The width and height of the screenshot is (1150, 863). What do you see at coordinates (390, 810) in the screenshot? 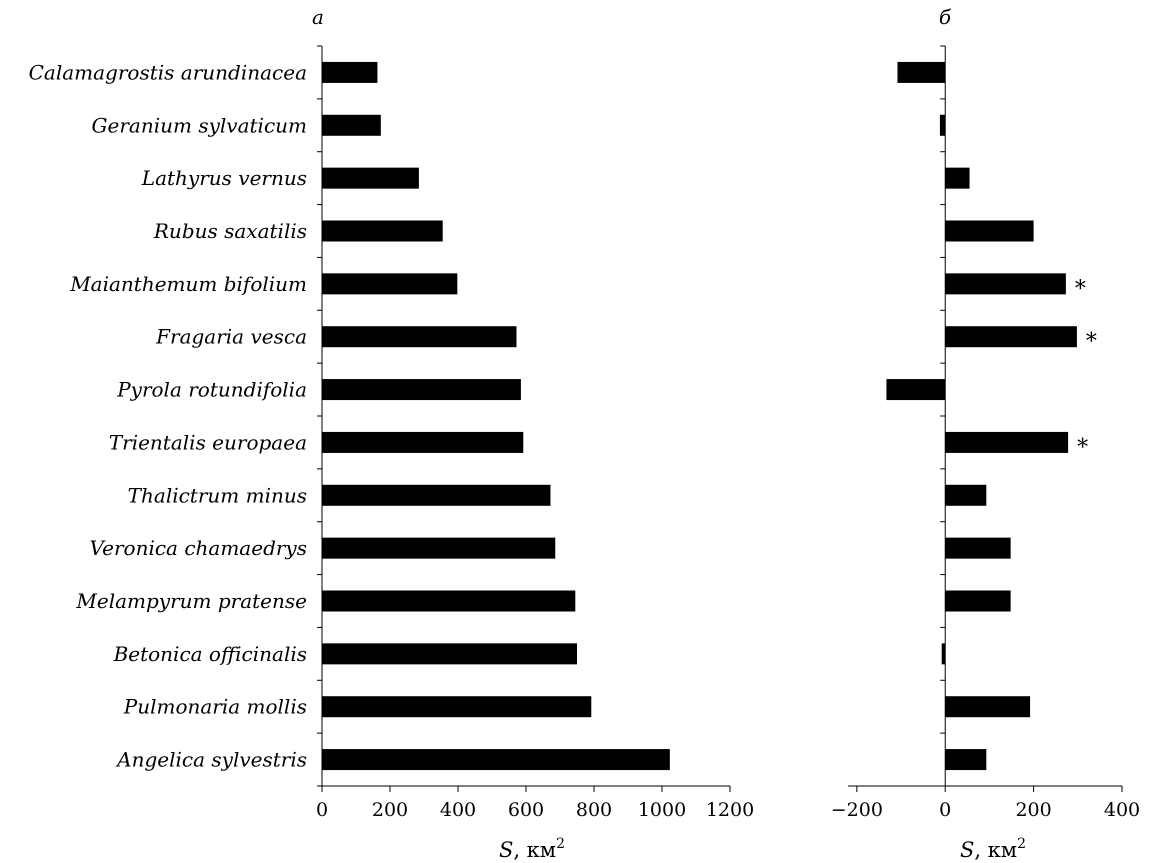
I see `panel-0-x-tick-label: 200` at bounding box center [390, 810].